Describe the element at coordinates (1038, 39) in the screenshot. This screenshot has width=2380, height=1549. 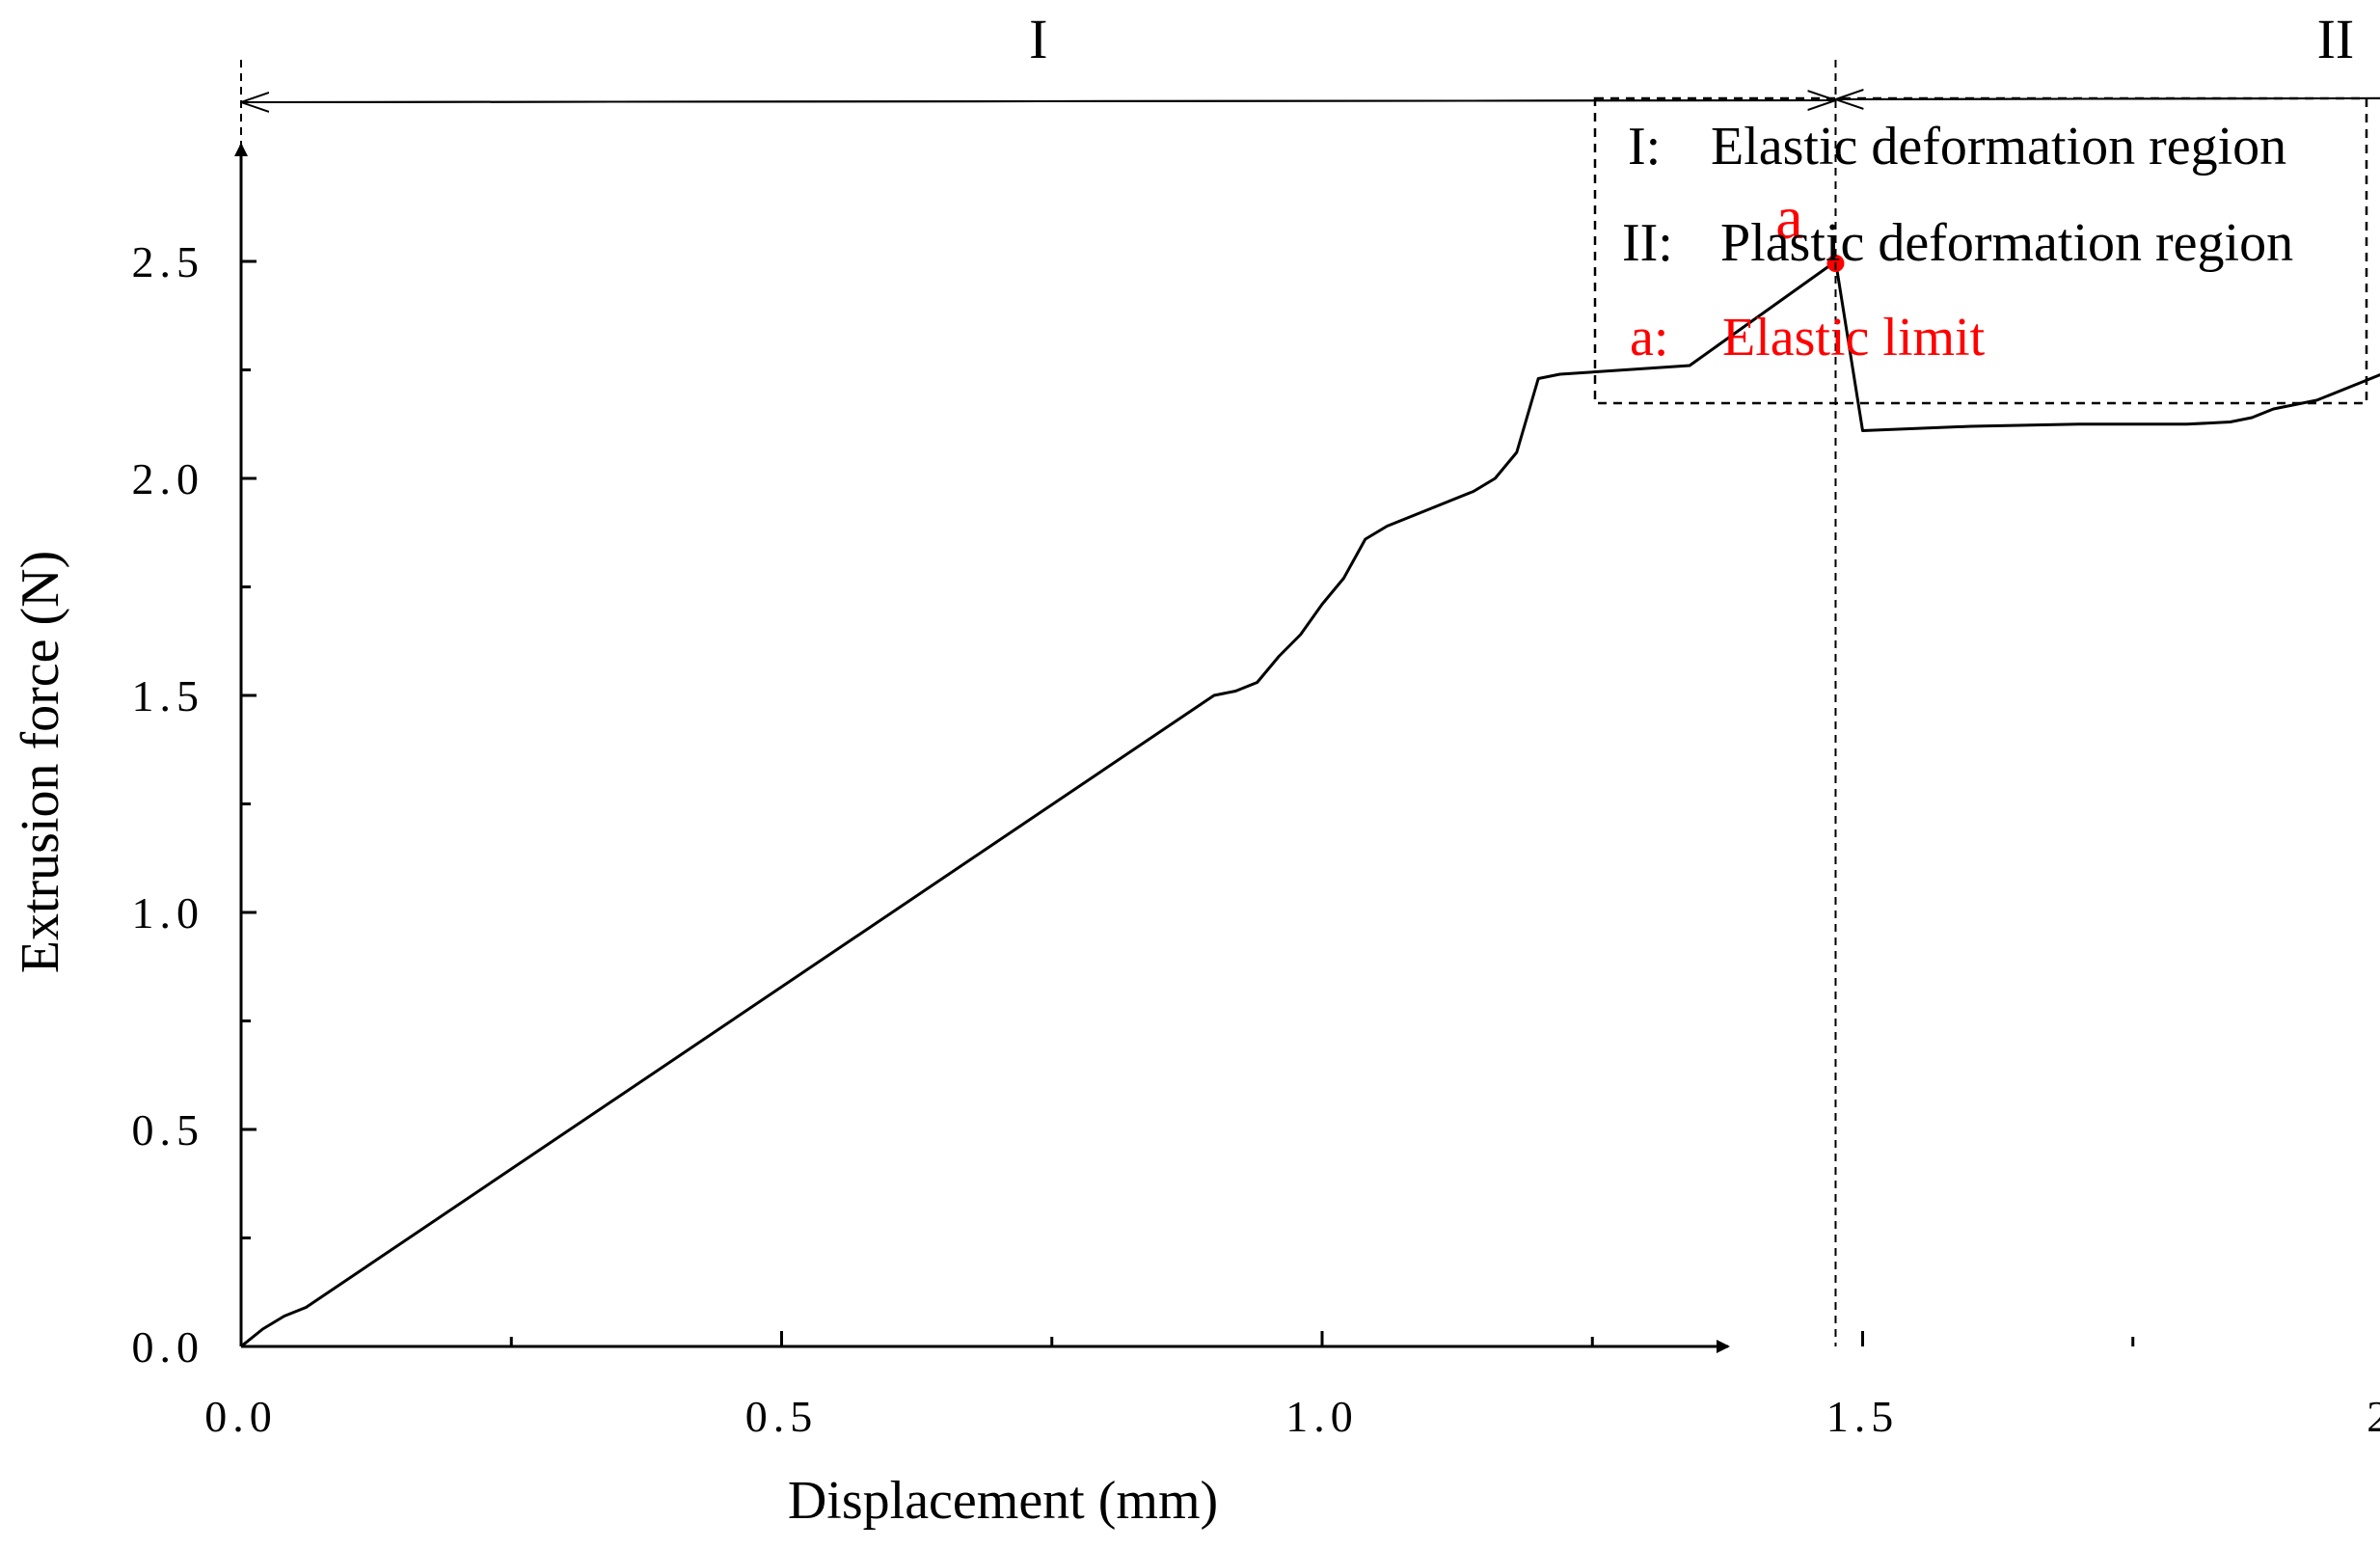
I see `region-label-1: I` at that location.